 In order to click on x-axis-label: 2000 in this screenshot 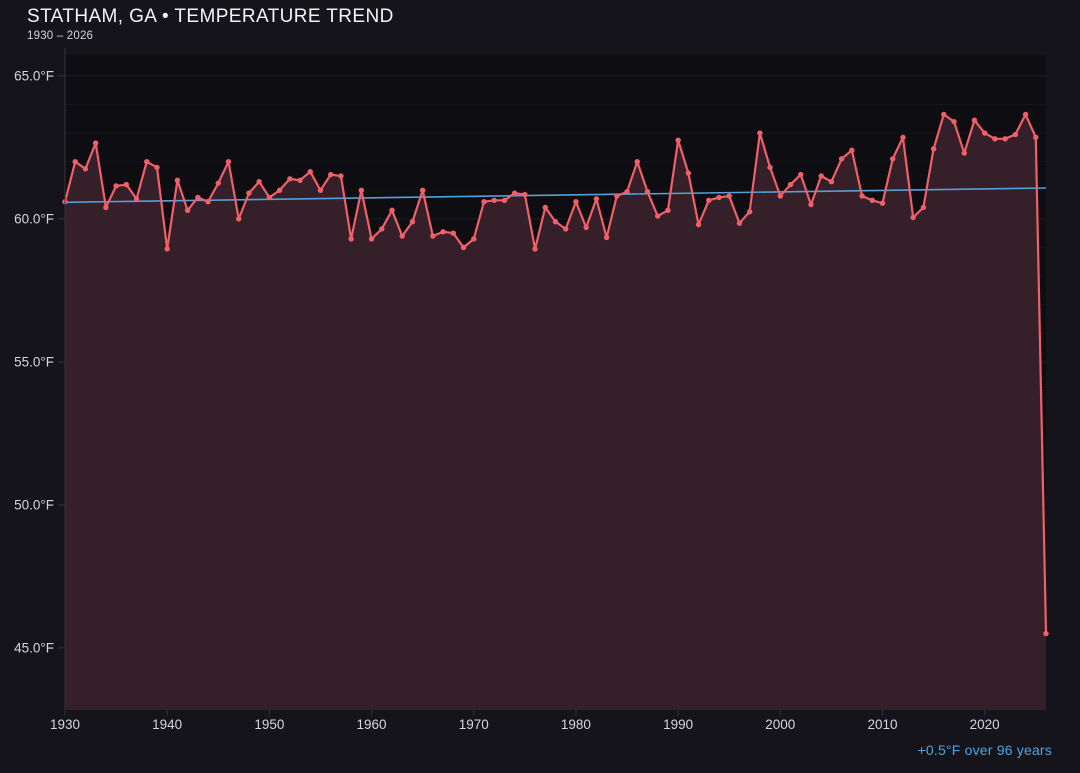, I will do `click(780, 724)`.